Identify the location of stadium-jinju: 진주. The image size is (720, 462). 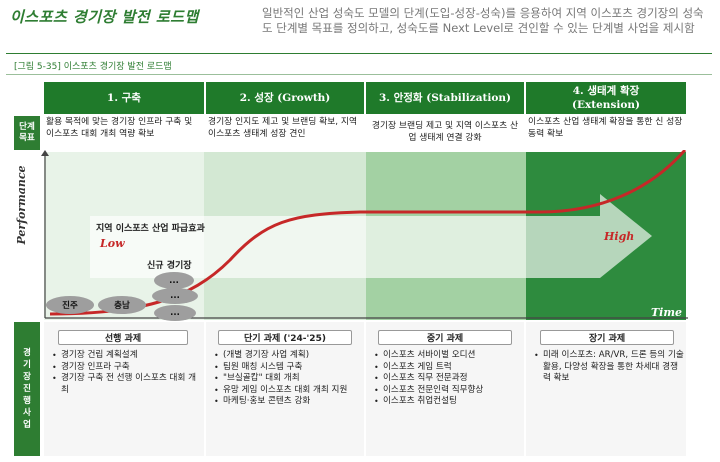
(70, 305).